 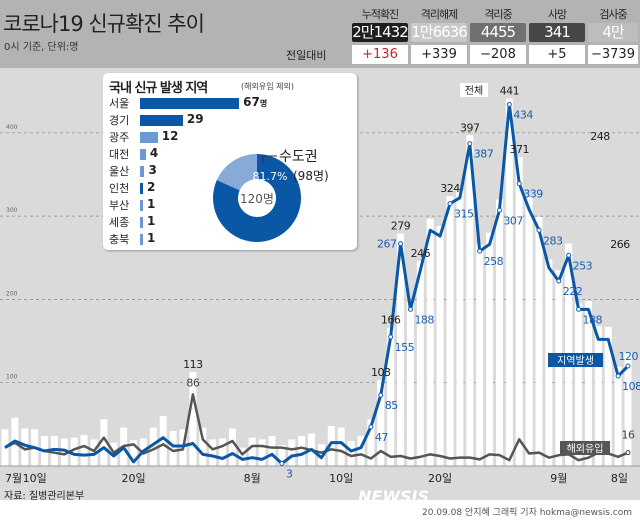 I want to click on stat-diff: +136, so click(x=380, y=54).